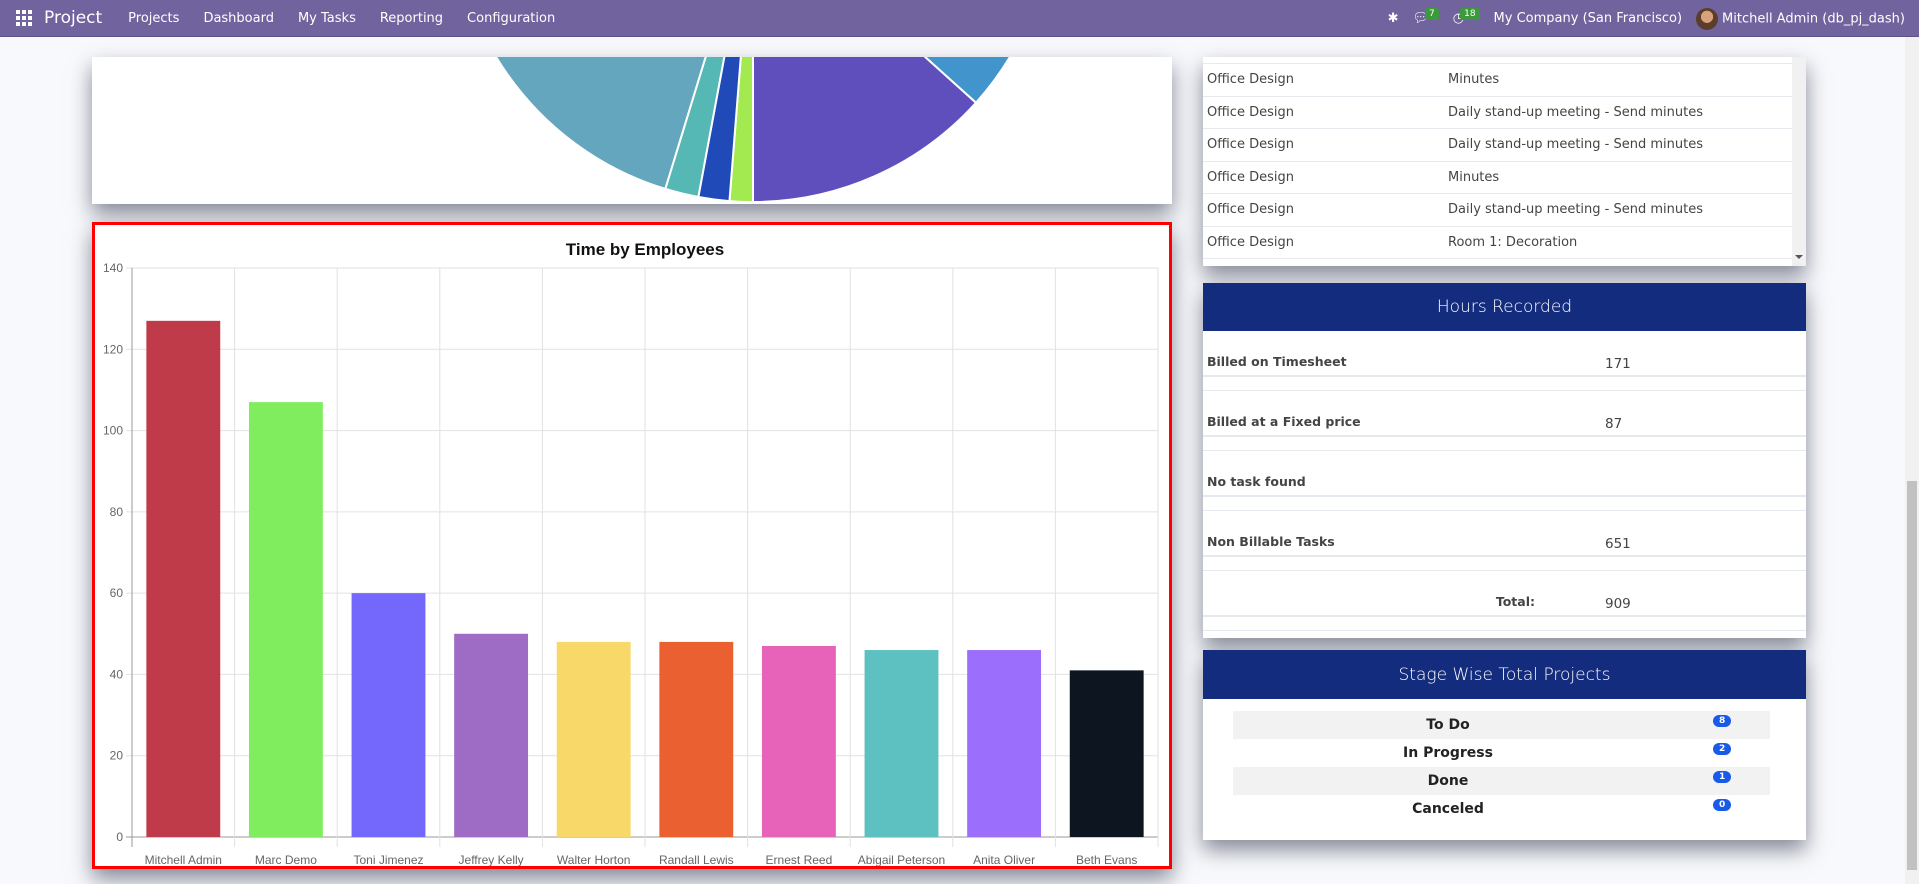 This screenshot has height=884, width=1919. I want to click on hours-recorded-title: Hours Recorded, so click(1504, 307).